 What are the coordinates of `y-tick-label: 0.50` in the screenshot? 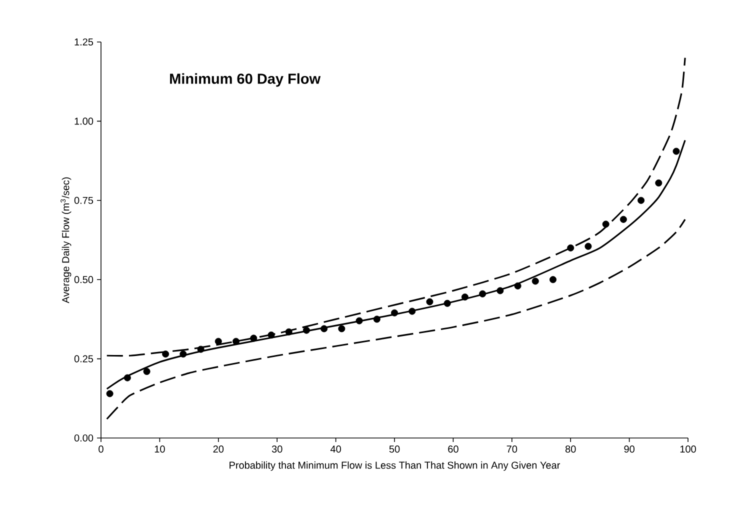 It's located at (84, 280).